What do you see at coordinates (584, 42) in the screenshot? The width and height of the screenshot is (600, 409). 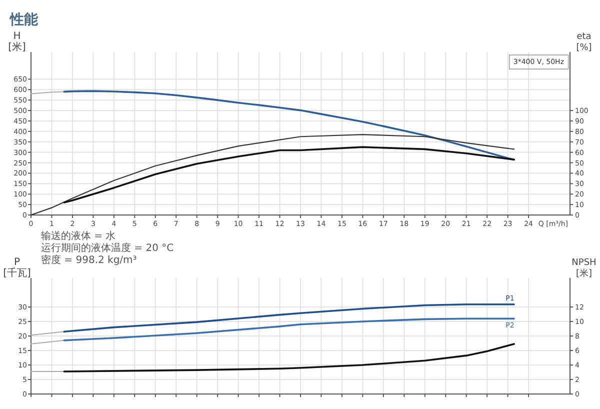 I see `y2-axis-title: eta [%]` at bounding box center [584, 42].